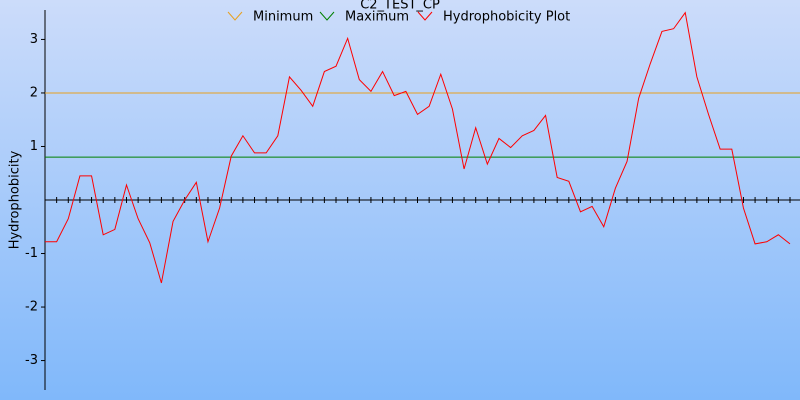 This screenshot has height=400, width=800. Describe the element at coordinates (31, 360) in the screenshot. I see `y-tick-label: -3` at that location.